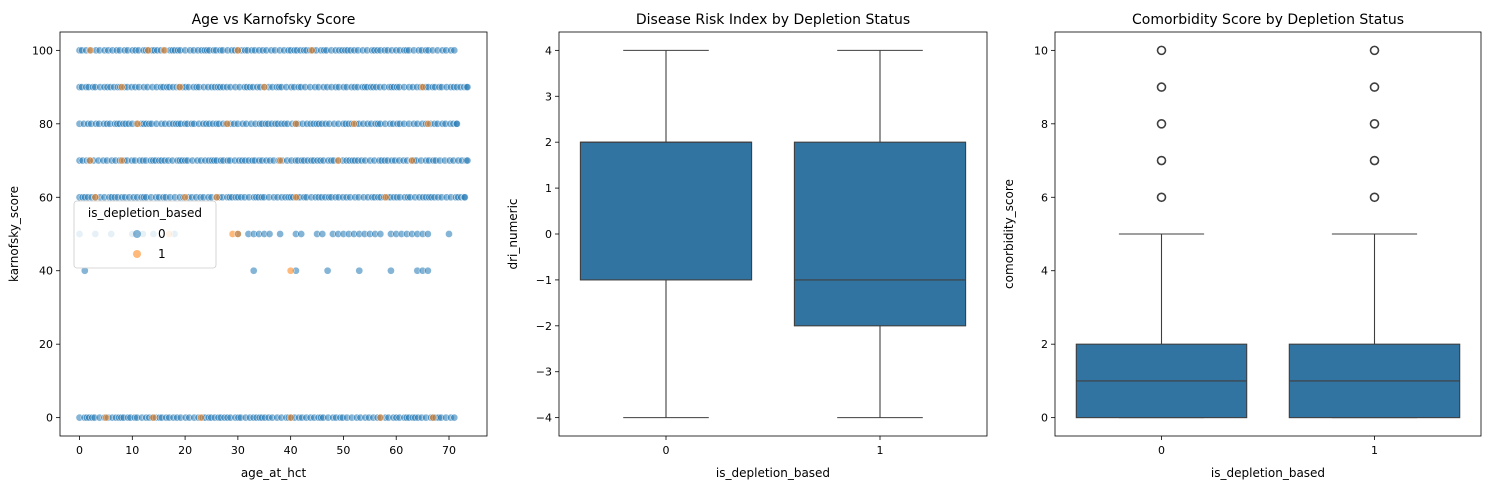 This screenshot has width=1490, height=490. I want to click on x-tick-label: 40, so click(291, 450).